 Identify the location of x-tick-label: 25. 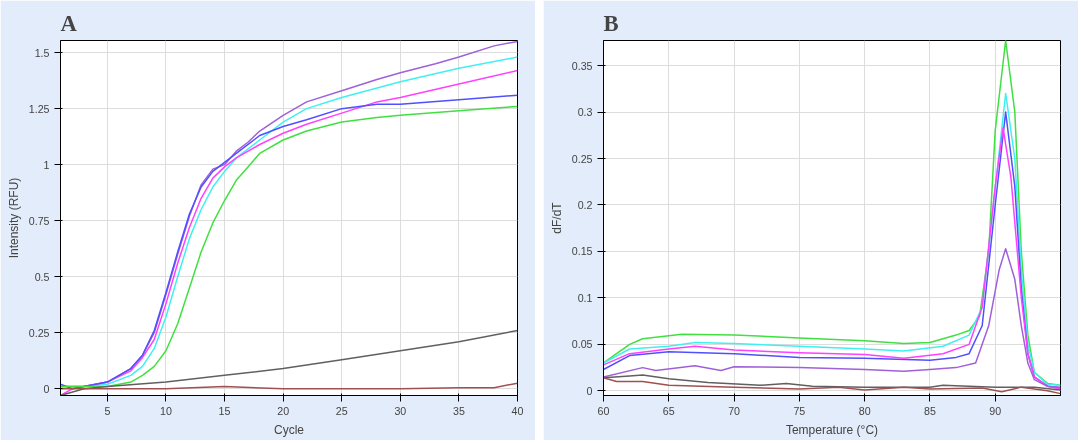
(341, 410).